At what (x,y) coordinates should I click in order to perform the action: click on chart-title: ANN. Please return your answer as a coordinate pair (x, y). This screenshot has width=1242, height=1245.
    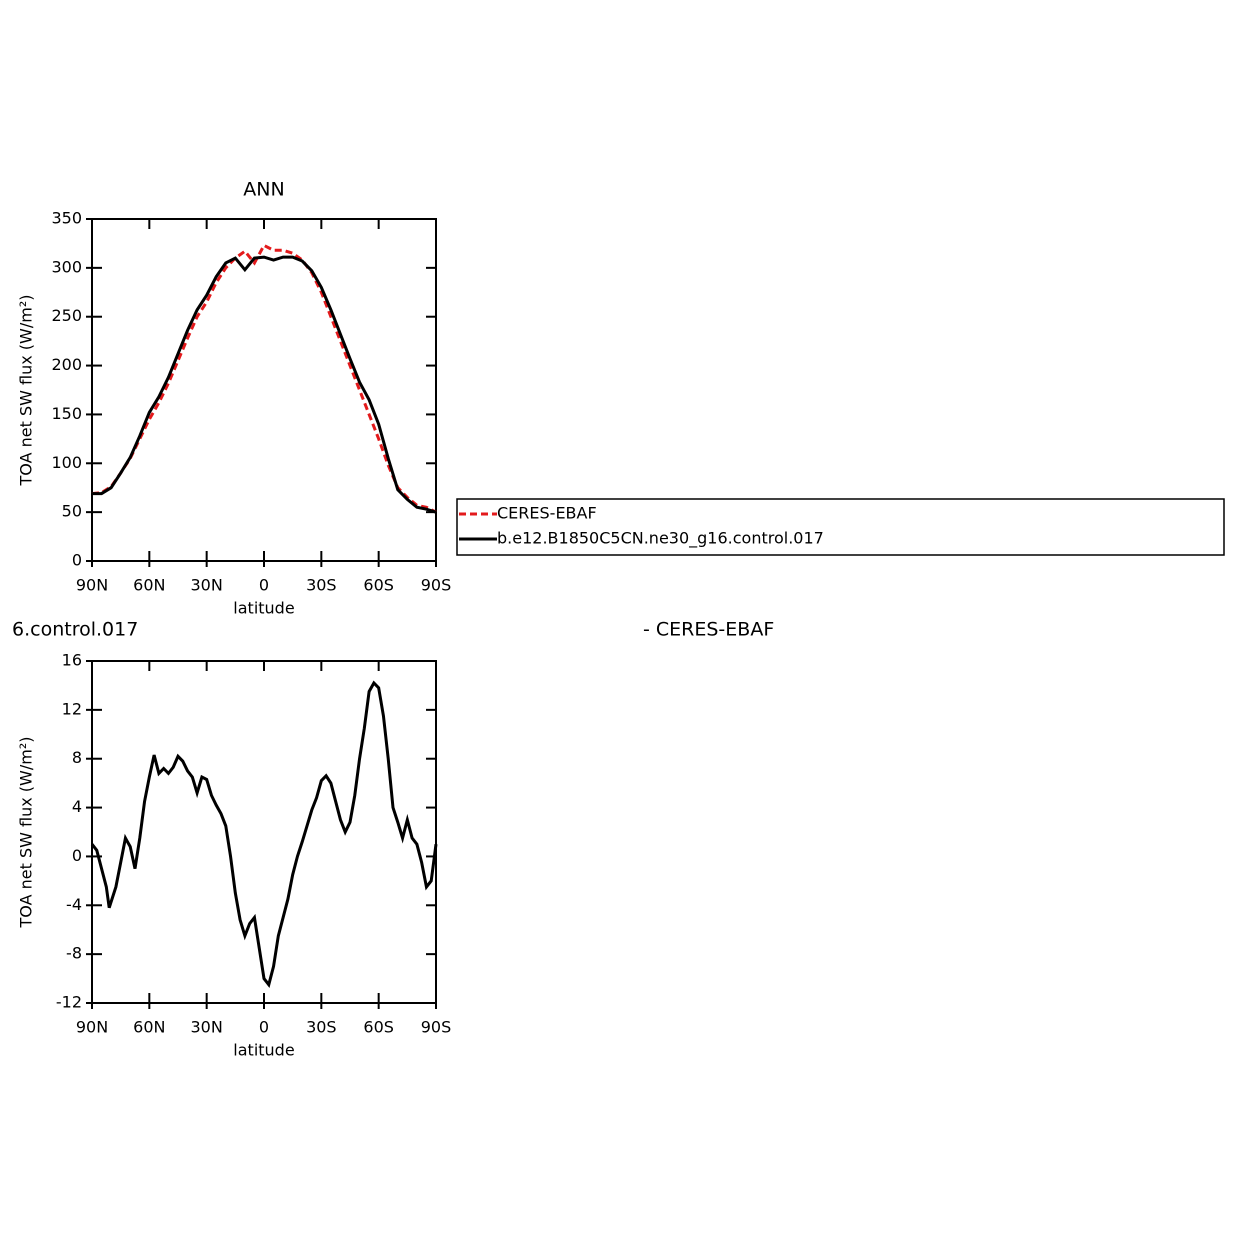
    Looking at the image, I should click on (263, 190).